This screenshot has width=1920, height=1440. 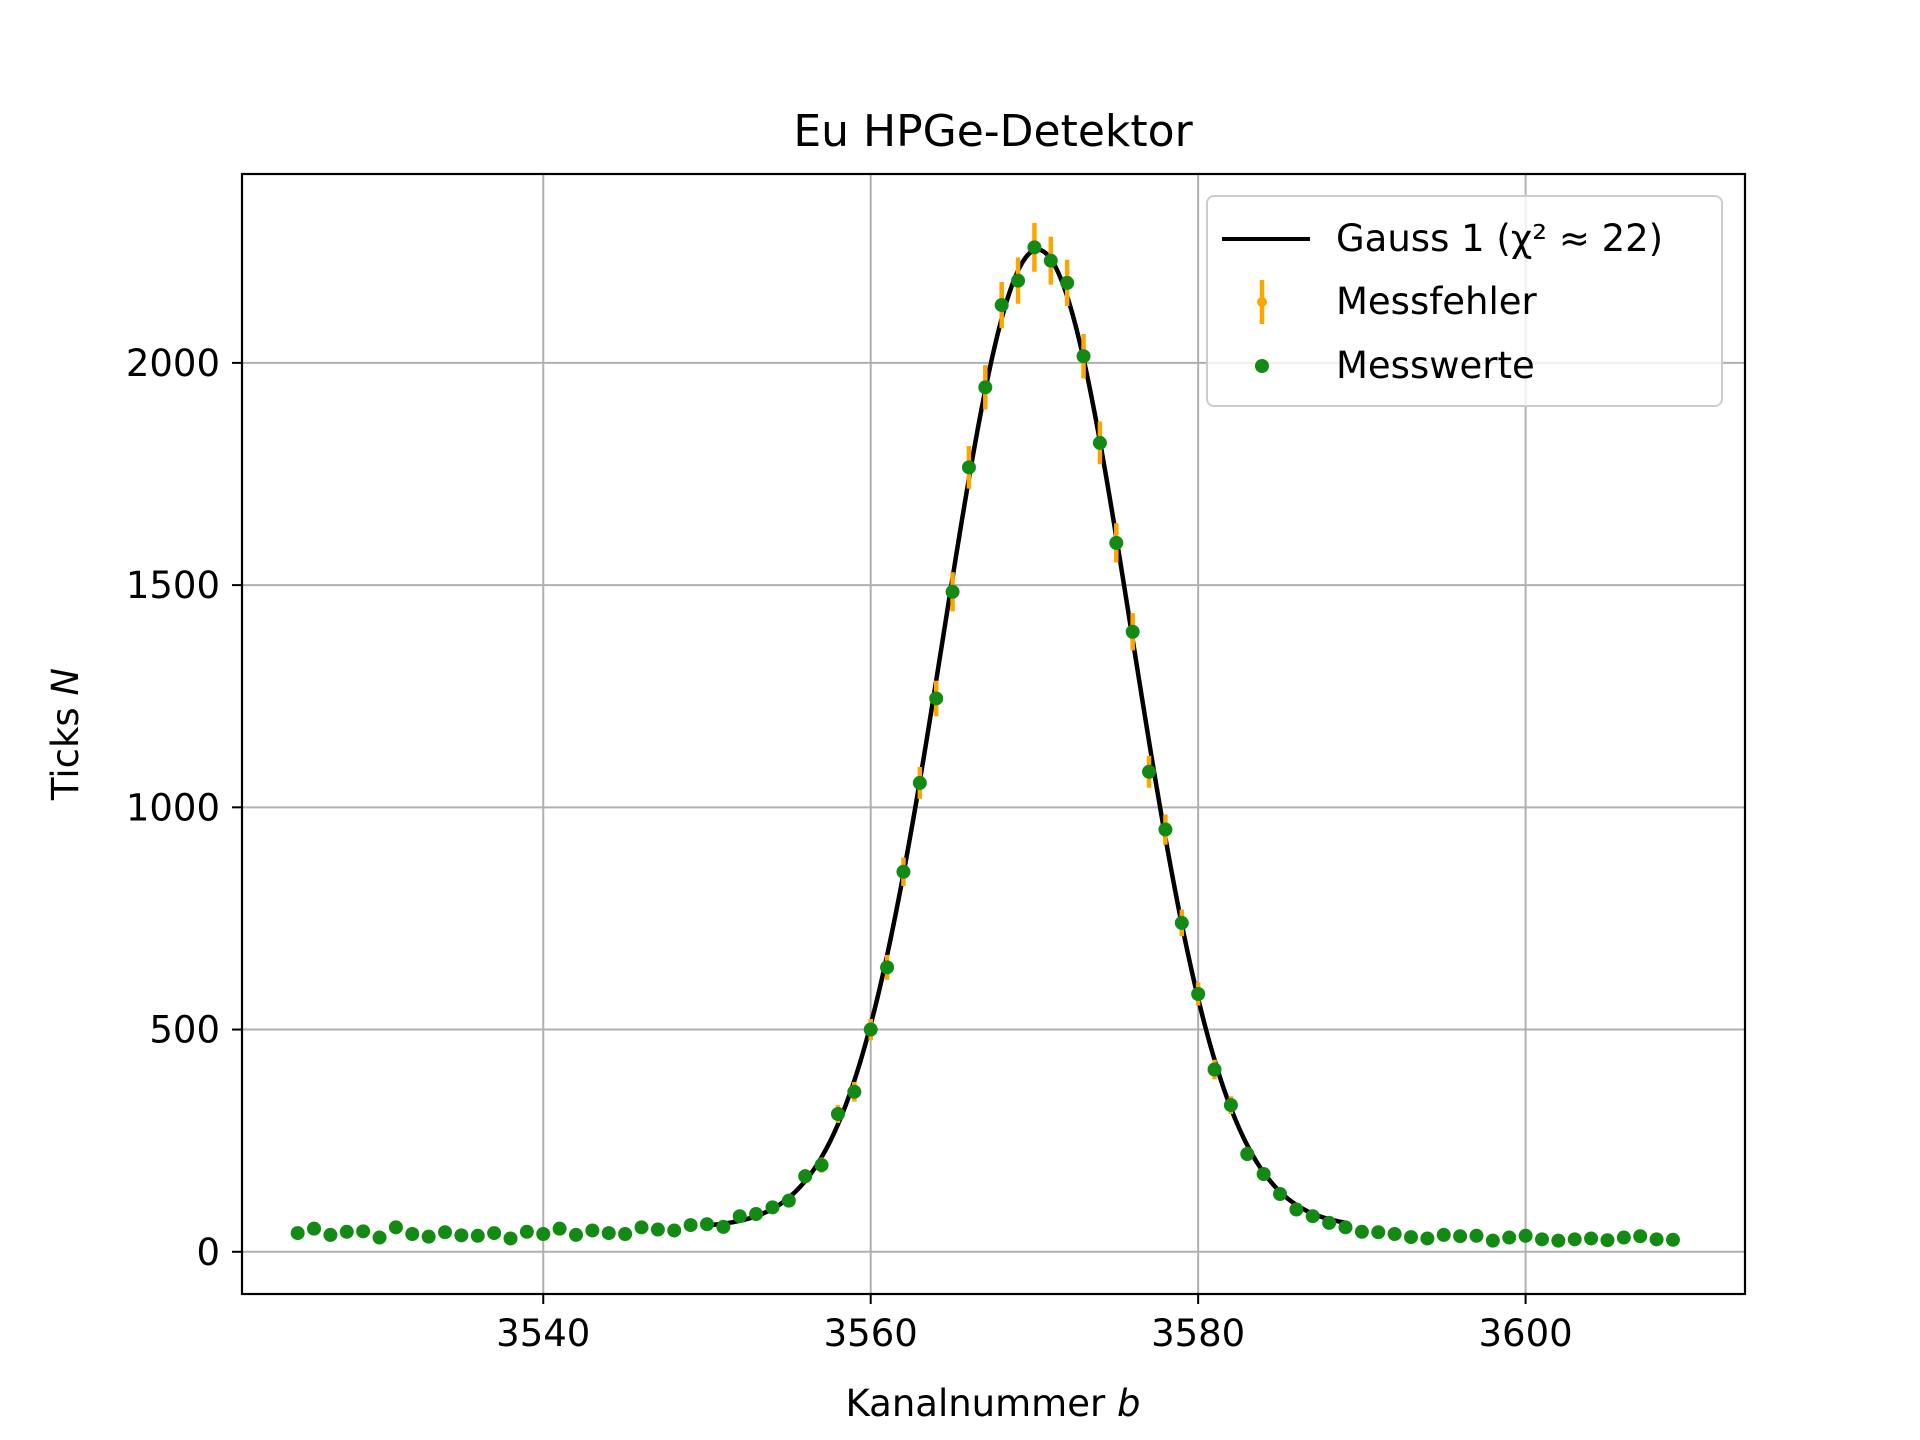 I want to click on y-tick-label: 1000, so click(x=173, y=807).